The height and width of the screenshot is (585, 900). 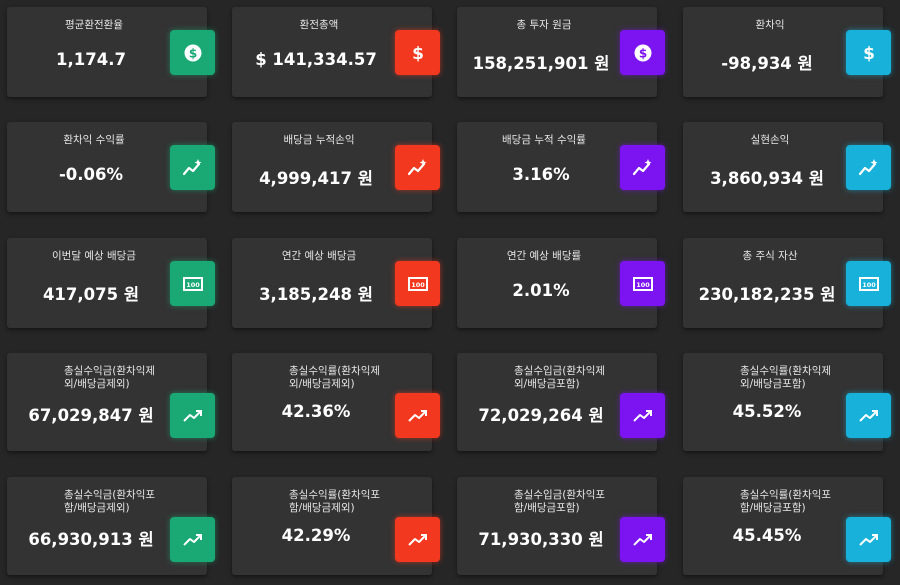 I want to click on card-value: 42.29%, so click(x=316, y=535).